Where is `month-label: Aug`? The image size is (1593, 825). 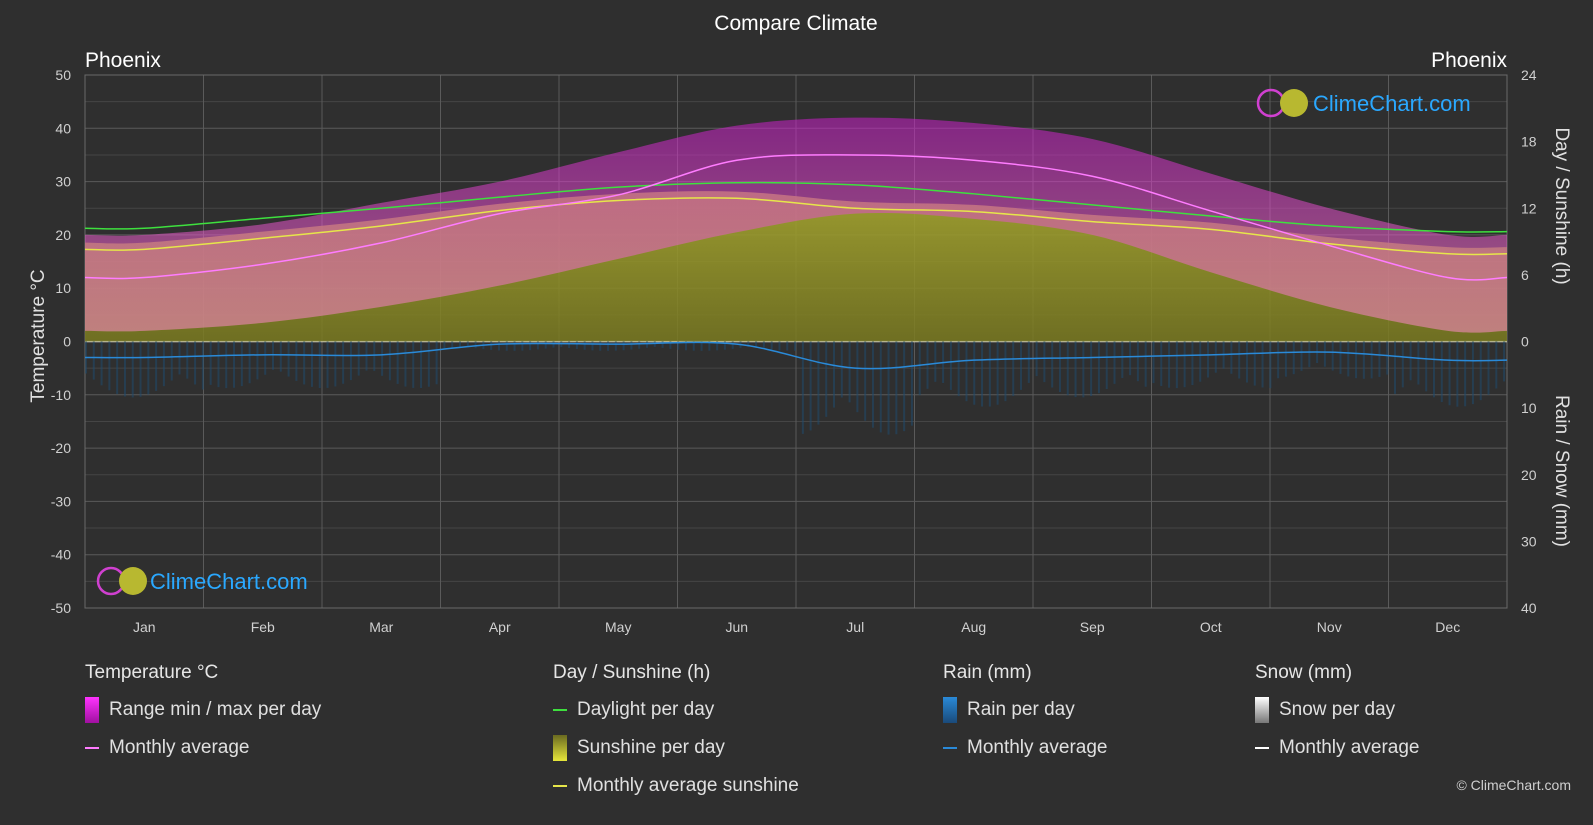 month-label: Aug is located at coordinates (973, 627).